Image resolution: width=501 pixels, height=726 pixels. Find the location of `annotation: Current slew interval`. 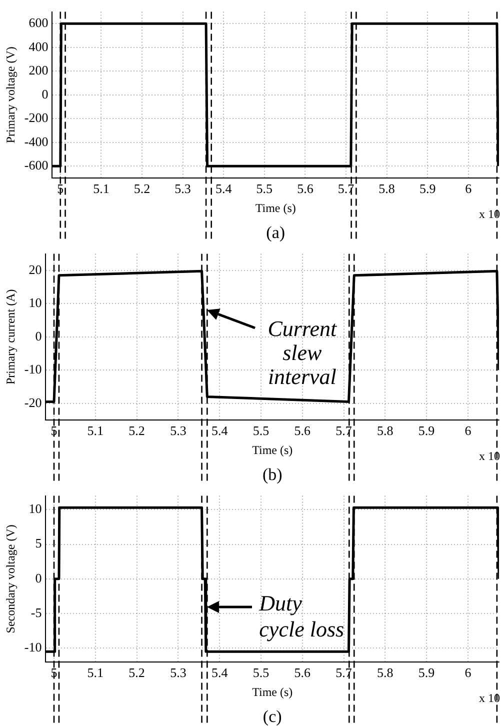

annotation: Current slew interval is located at coordinates (303, 353).